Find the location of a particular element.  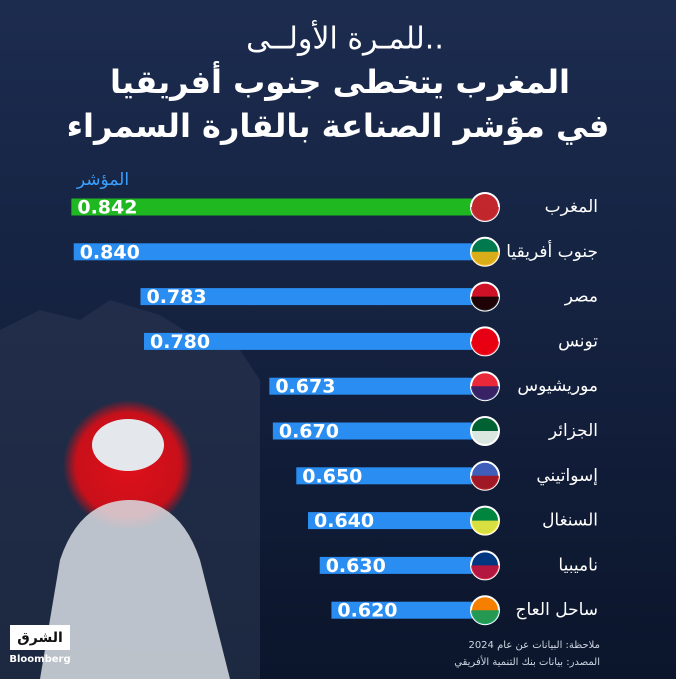

category-label: السنغال is located at coordinates (570, 521).